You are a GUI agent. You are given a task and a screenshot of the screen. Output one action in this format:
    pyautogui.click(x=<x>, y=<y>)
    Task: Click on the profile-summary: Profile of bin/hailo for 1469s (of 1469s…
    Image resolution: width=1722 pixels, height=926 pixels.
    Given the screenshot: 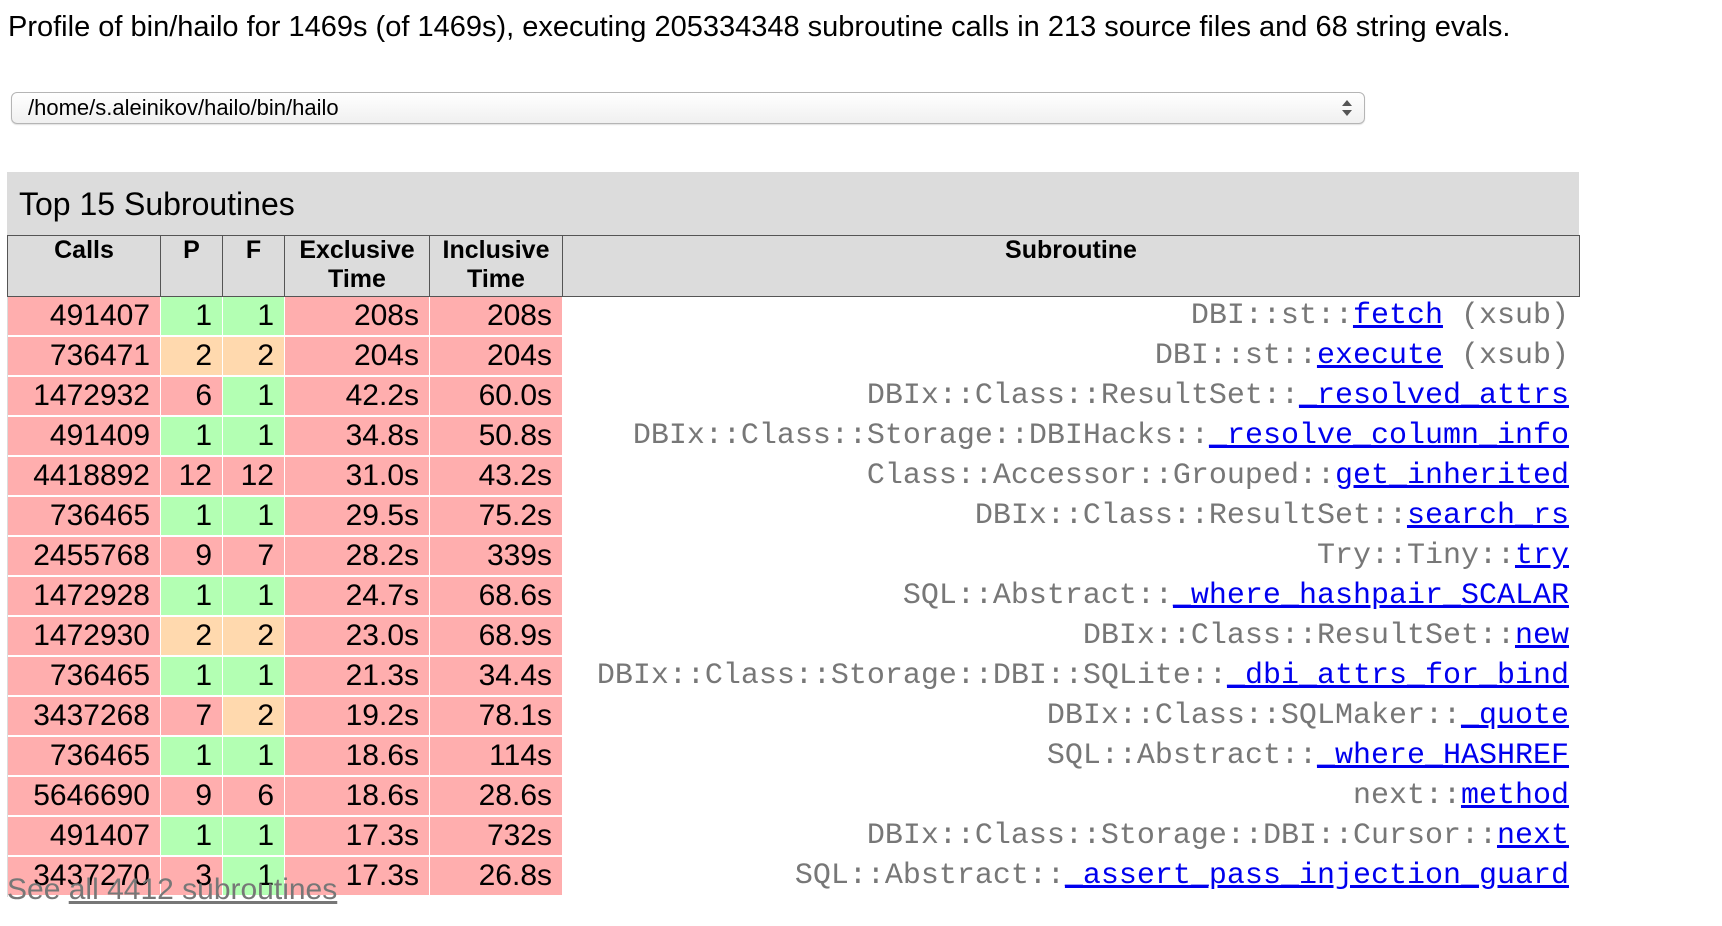 What is the action you would take?
    pyautogui.click(x=759, y=27)
    